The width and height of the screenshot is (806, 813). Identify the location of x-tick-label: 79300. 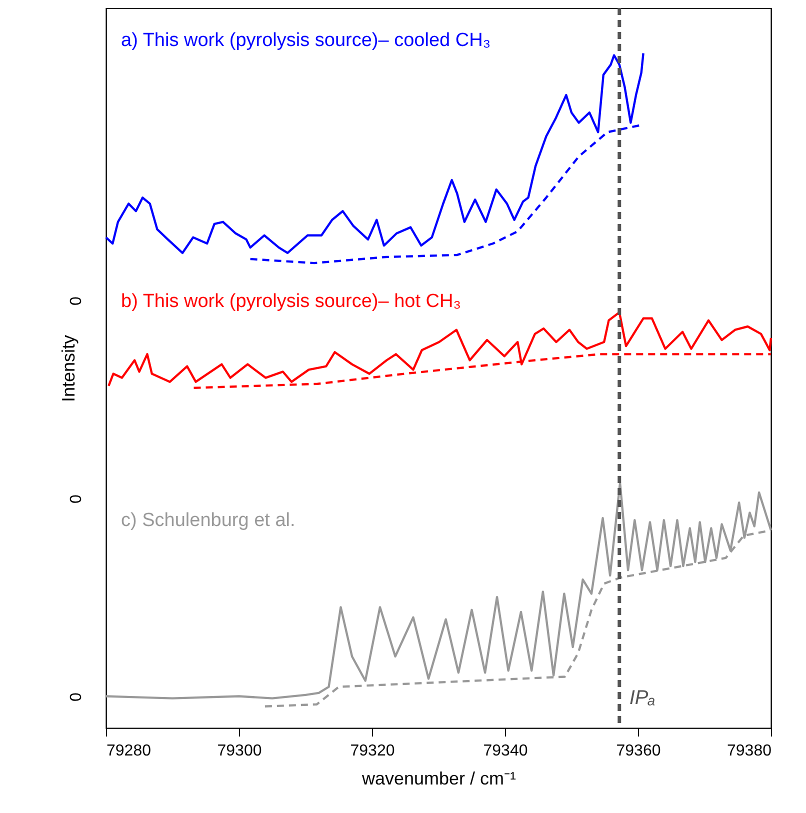
(239, 751).